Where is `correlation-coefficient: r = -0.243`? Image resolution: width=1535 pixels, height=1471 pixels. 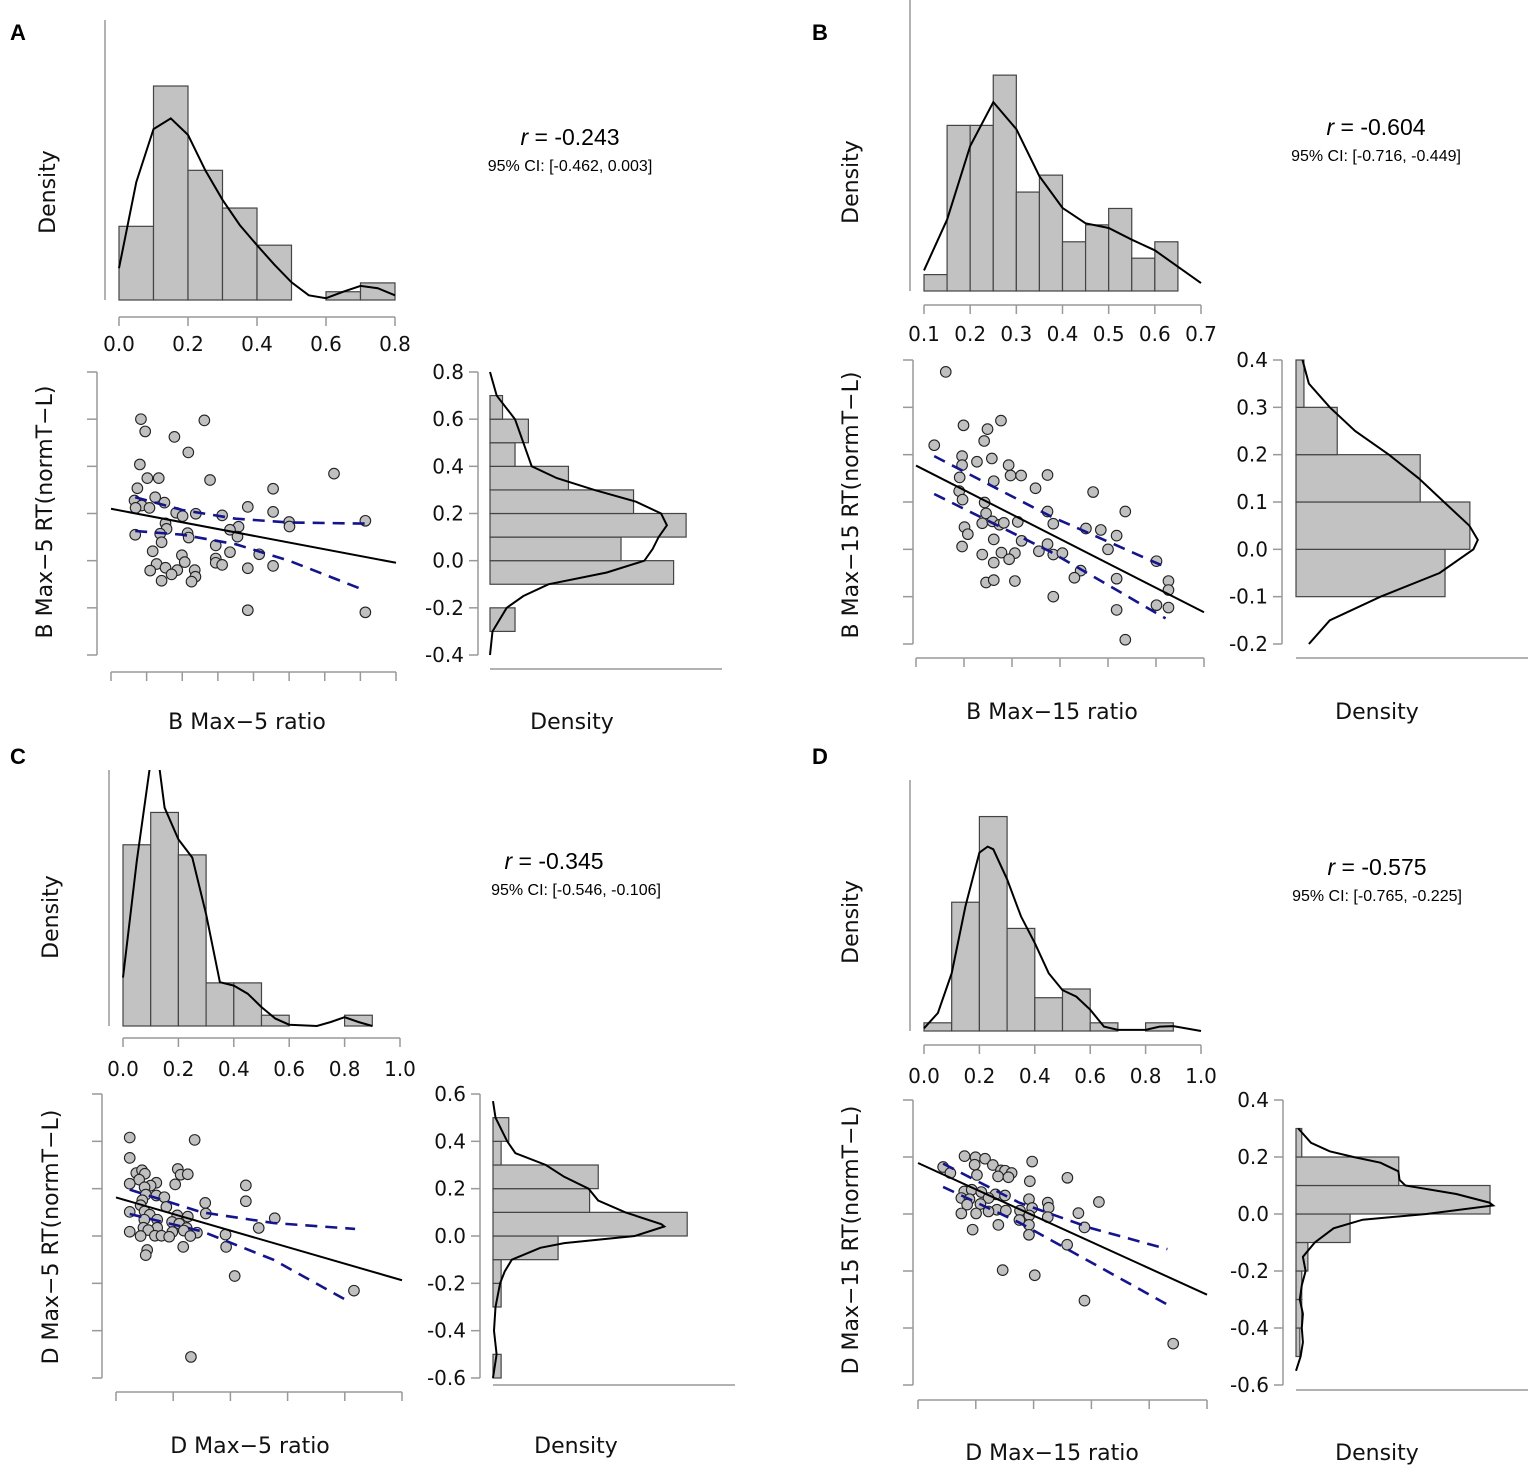 correlation-coefficient: r = -0.243 is located at coordinates (569, 137).